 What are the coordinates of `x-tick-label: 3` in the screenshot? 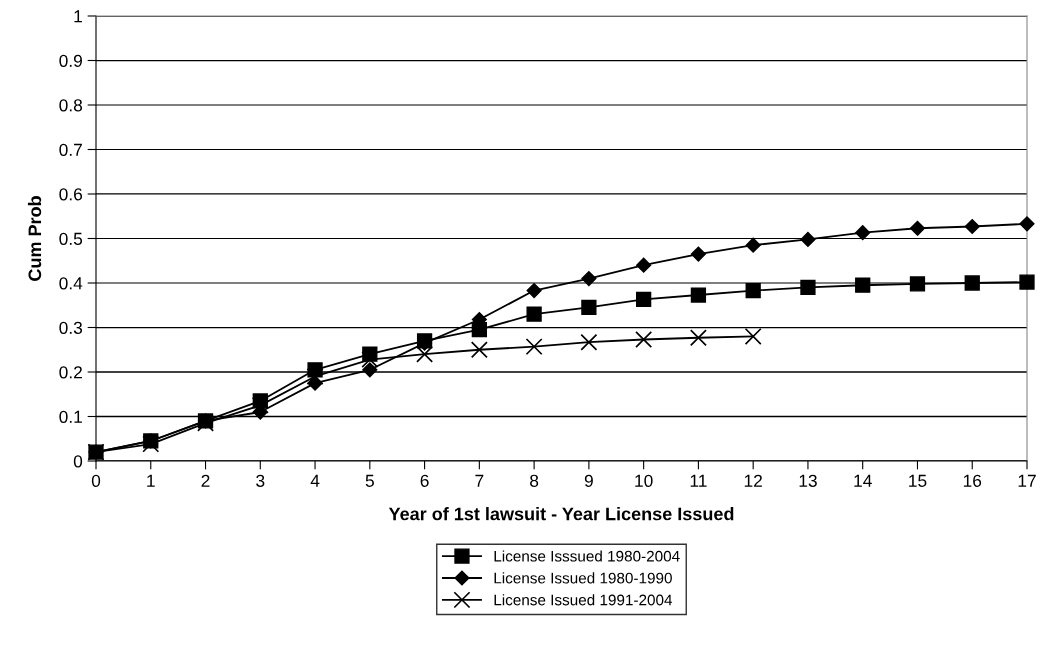 It's located at (260, 480).